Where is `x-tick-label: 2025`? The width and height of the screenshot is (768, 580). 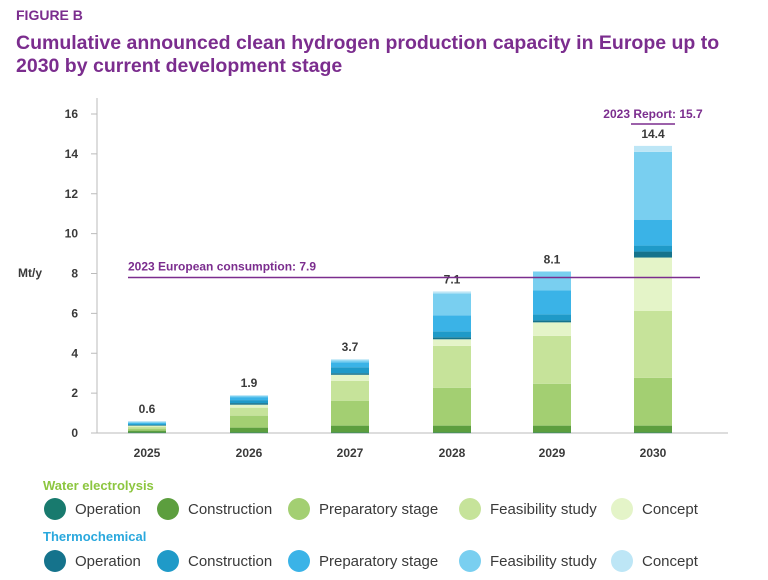 x-tick-label: 2025 is located at coordinates (147, 453).